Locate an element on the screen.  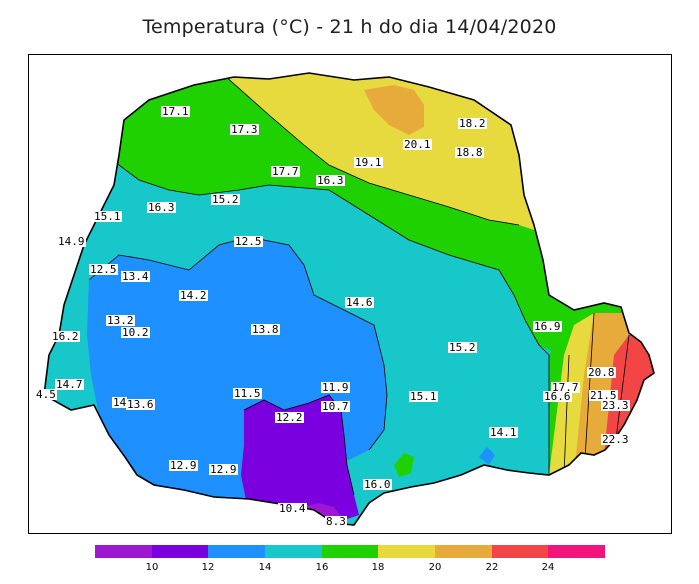
station-label: 23.3 is located at coordinates (615, 405).